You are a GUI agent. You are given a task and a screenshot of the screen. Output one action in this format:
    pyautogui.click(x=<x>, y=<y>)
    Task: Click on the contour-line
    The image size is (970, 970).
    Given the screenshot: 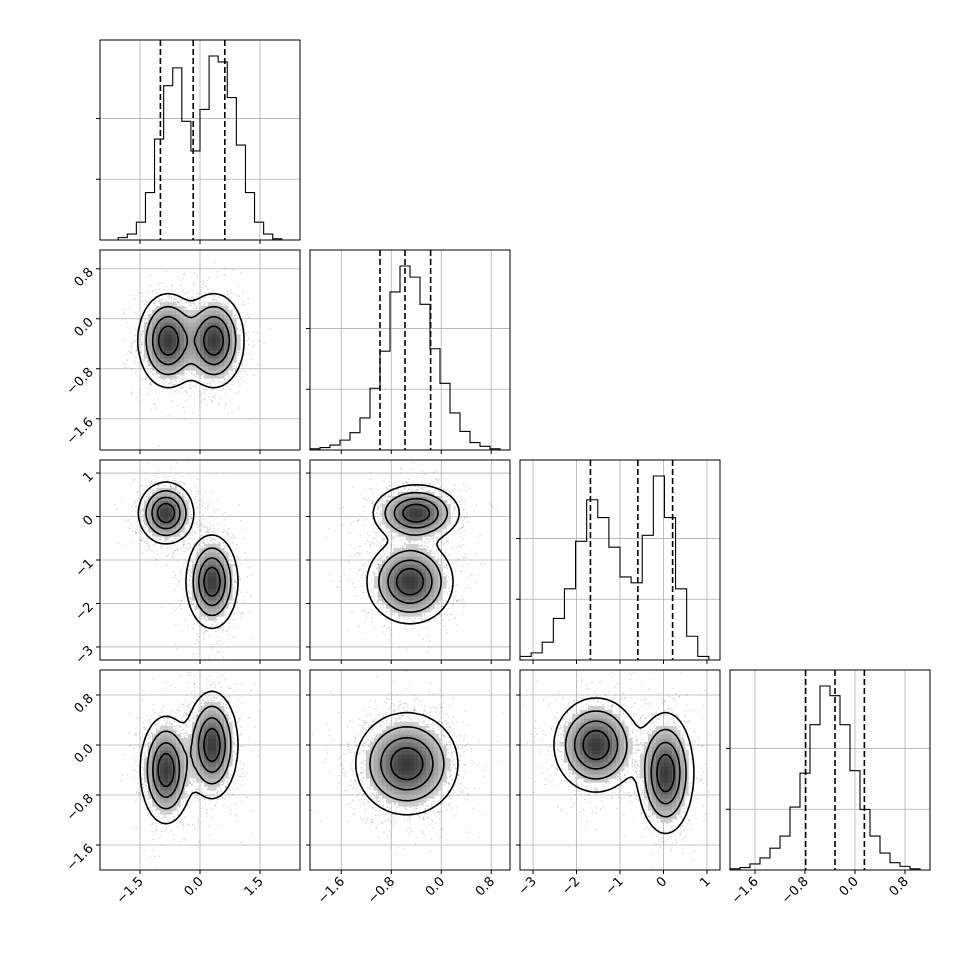 What is the action you would take?
    pyautogui.click(x=191, y=340)
    